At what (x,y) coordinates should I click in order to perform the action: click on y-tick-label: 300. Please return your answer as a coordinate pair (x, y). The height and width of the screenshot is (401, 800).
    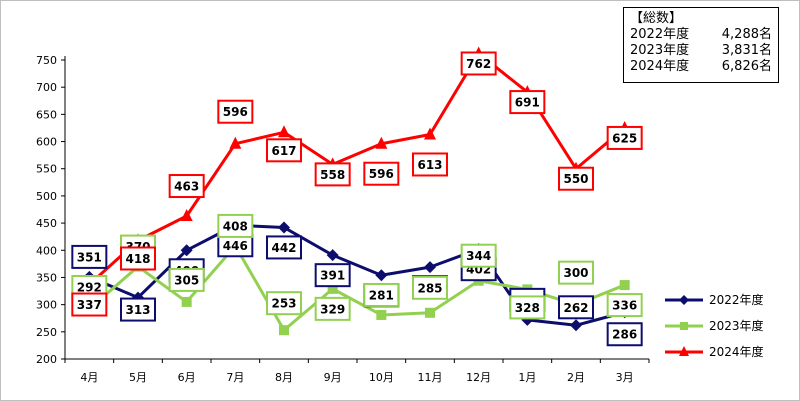
    Looking at the image, I should click on (46, 305).